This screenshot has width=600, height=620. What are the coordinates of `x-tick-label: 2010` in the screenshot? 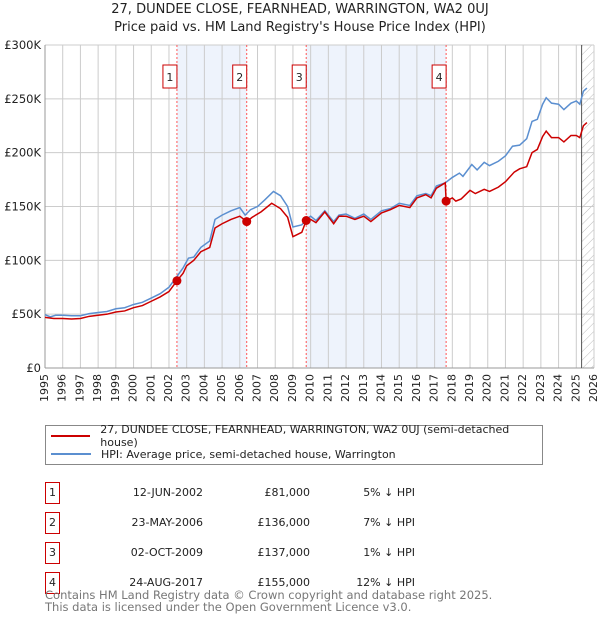 It's located at (310, 388).